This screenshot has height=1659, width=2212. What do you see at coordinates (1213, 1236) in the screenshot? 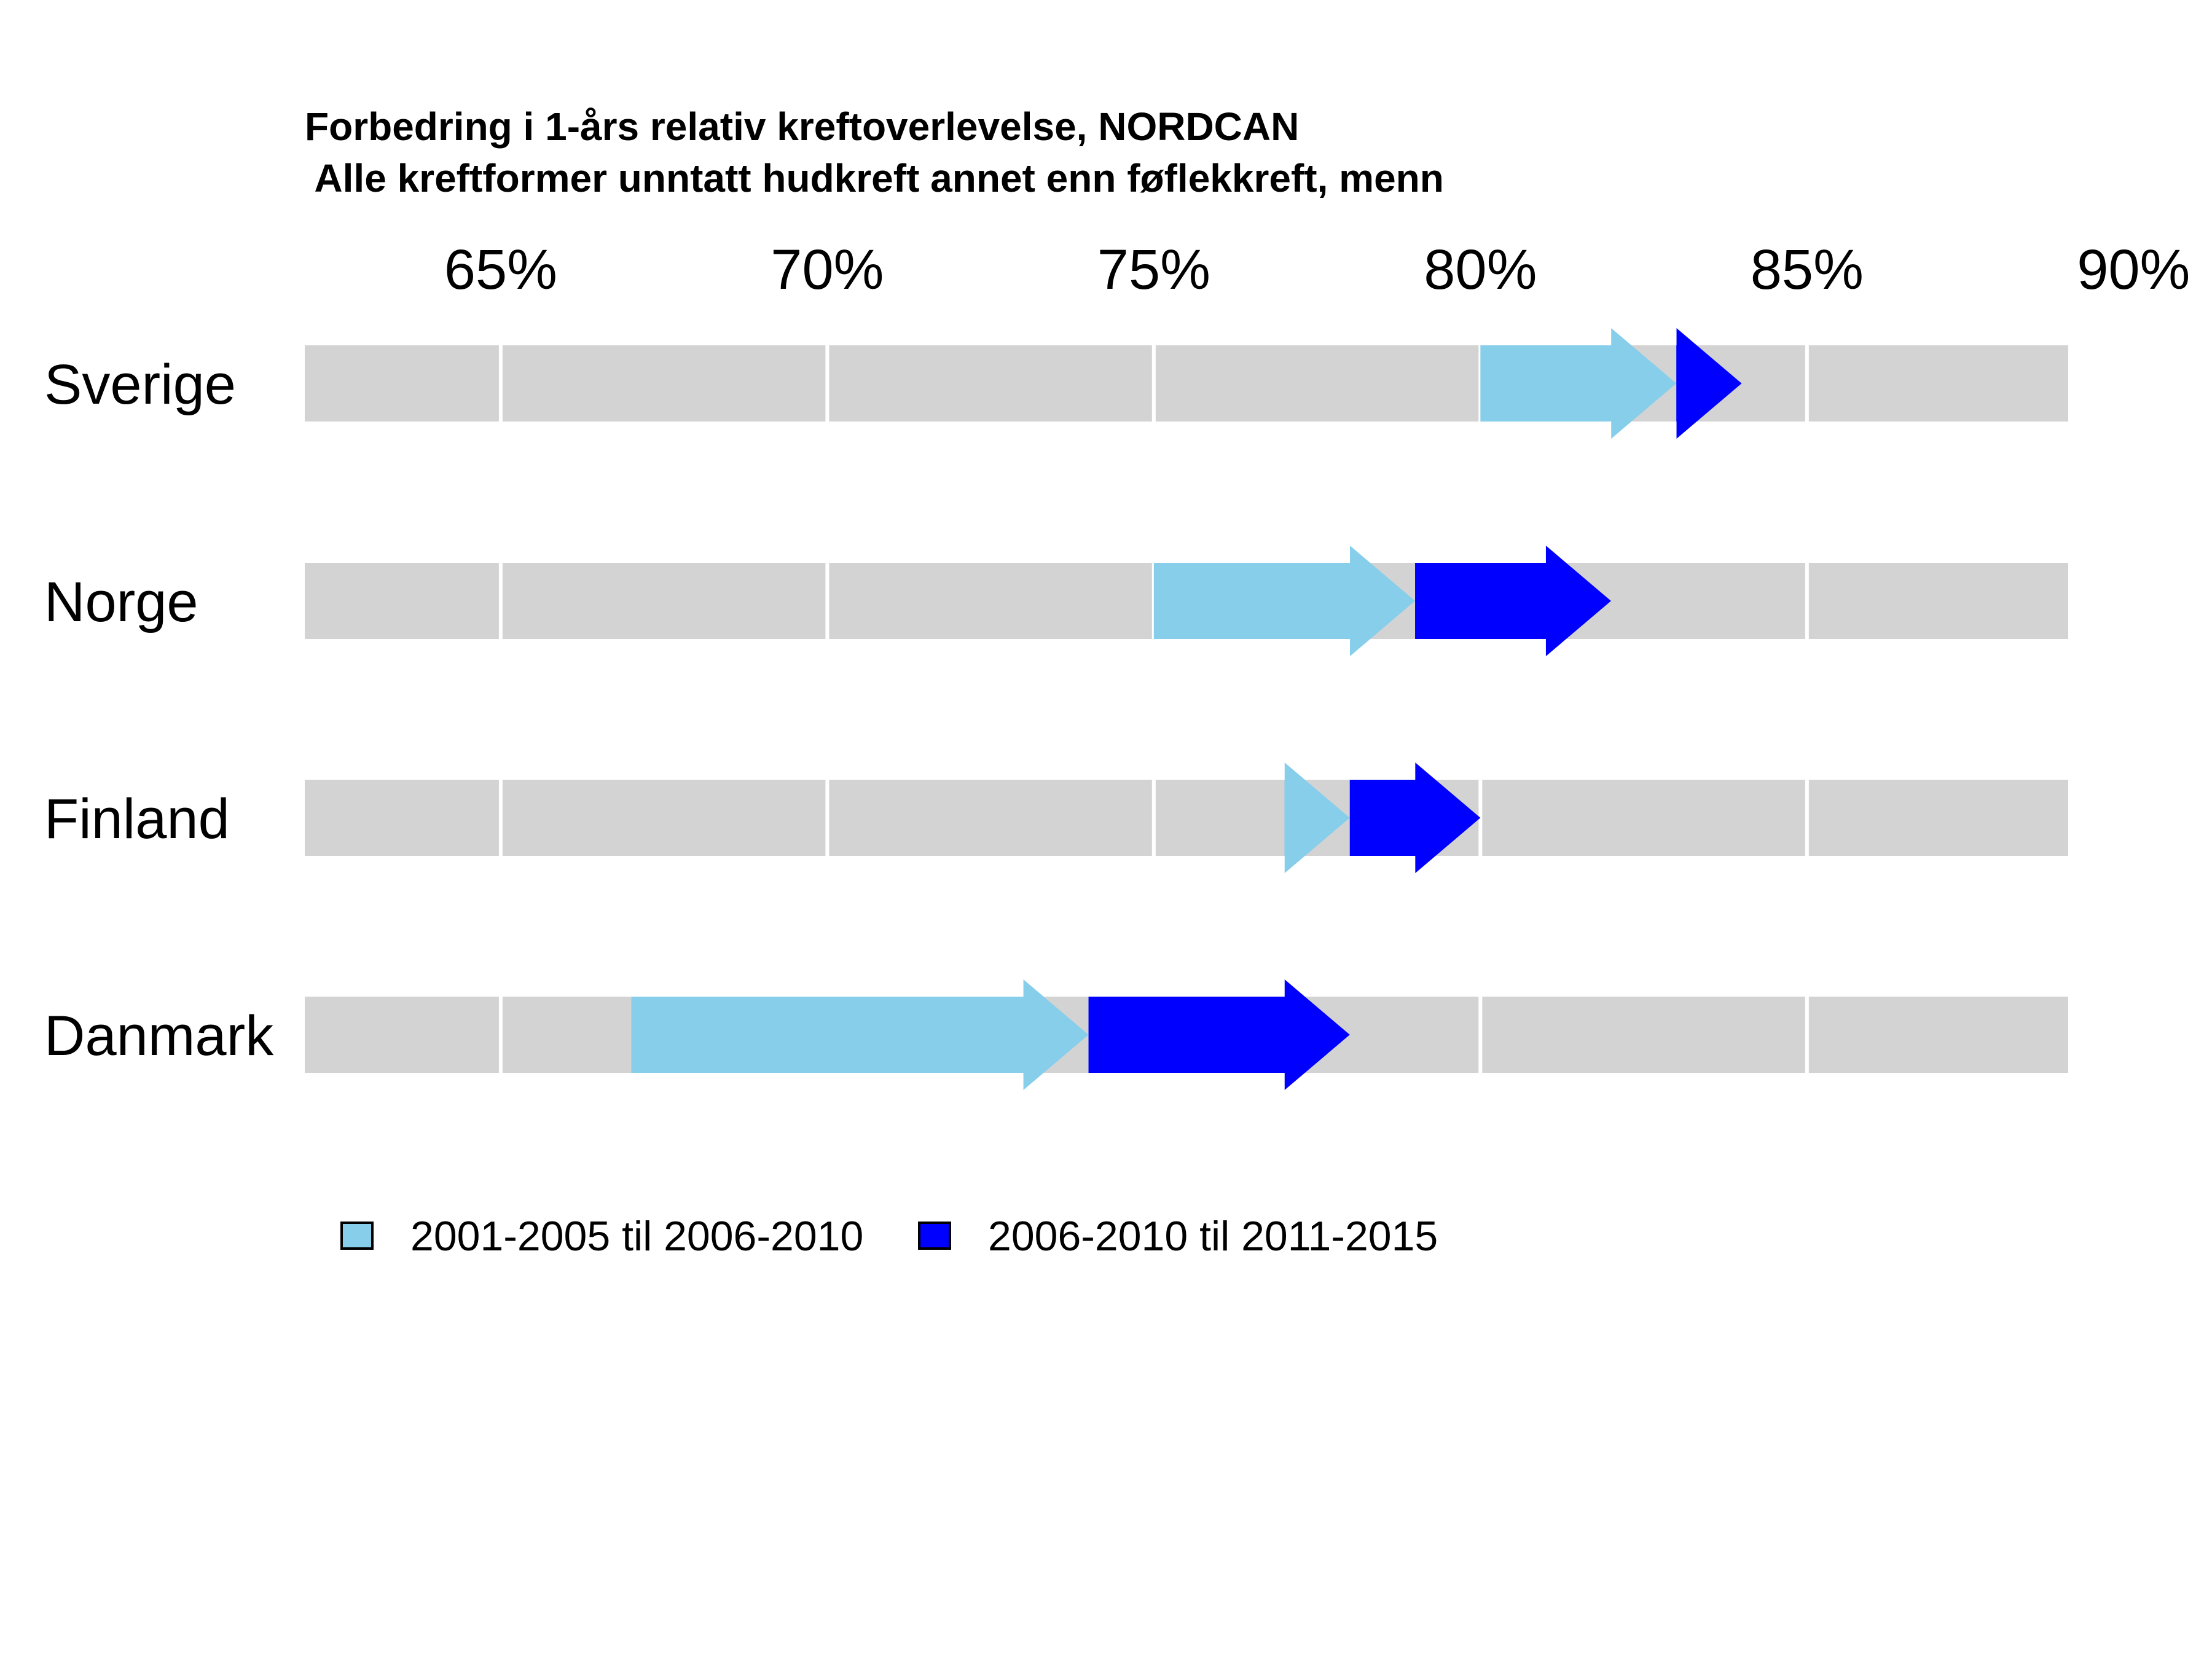
I see `legend-label: 2006-2010 til 2011-2015` at bounding box center [1213, 1236].